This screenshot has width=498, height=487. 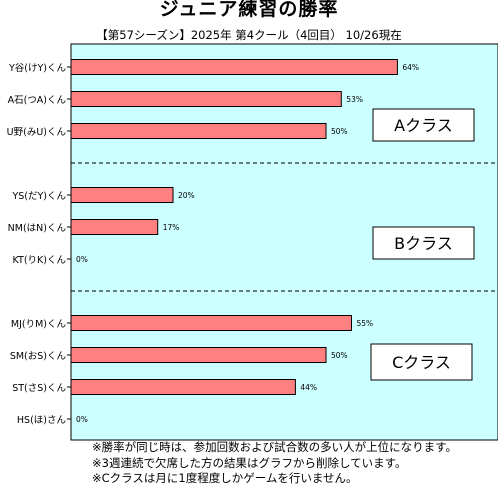 I want to click on category-label: NM(はN)くん, so click(x=37, y=228).